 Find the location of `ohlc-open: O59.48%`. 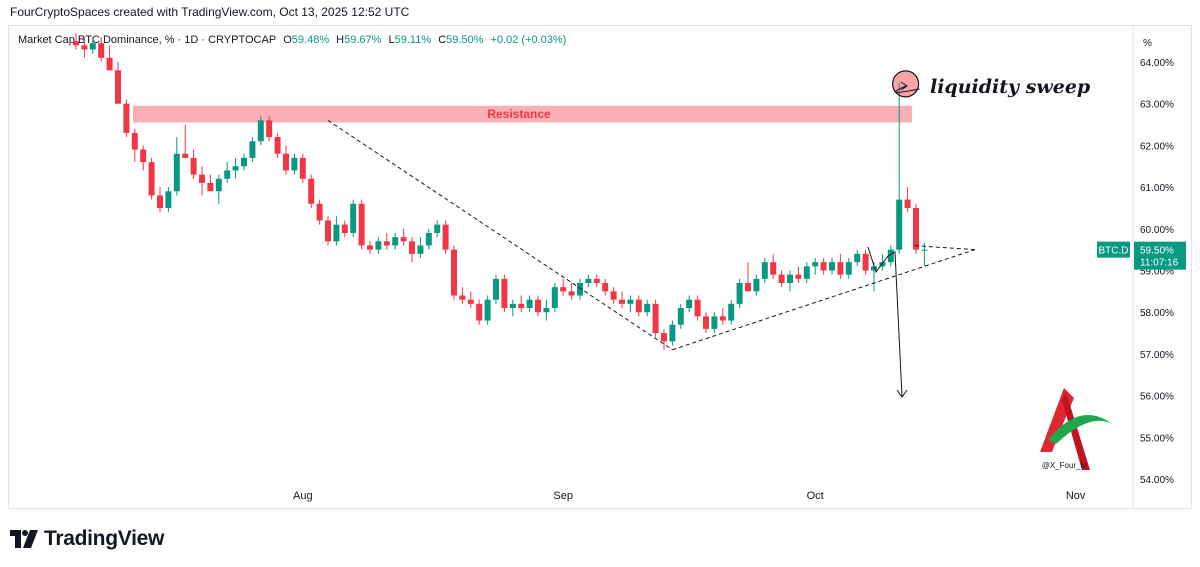

ohlc-open: O59.48% is located at coordinates (306, 40).